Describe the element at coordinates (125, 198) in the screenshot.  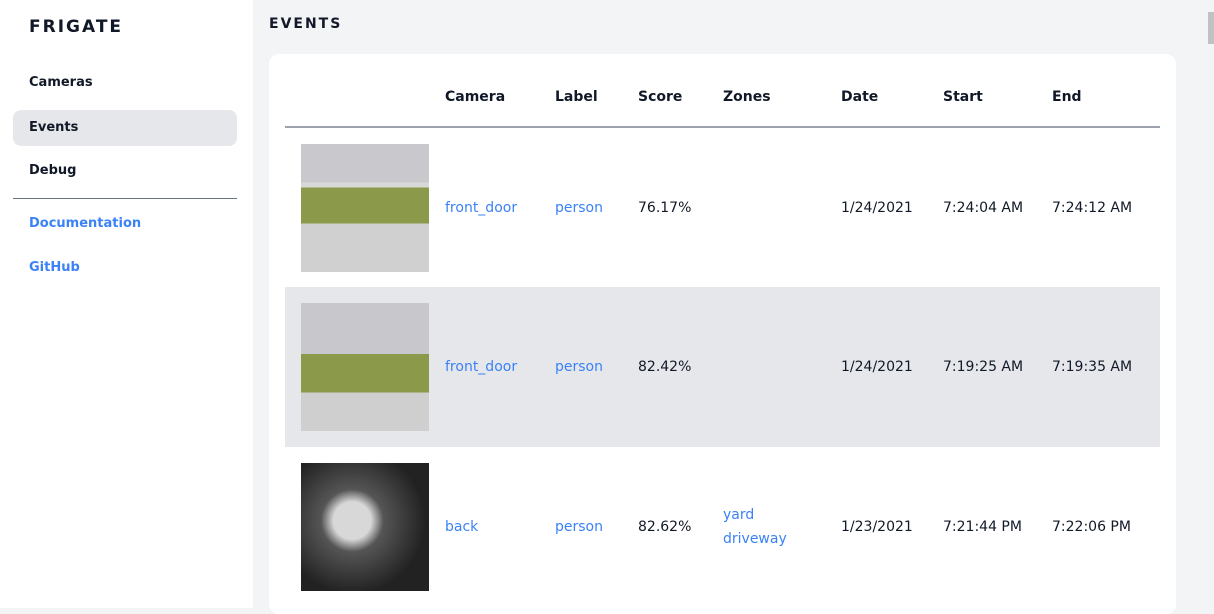
I see `sidebar-divider` at that location.